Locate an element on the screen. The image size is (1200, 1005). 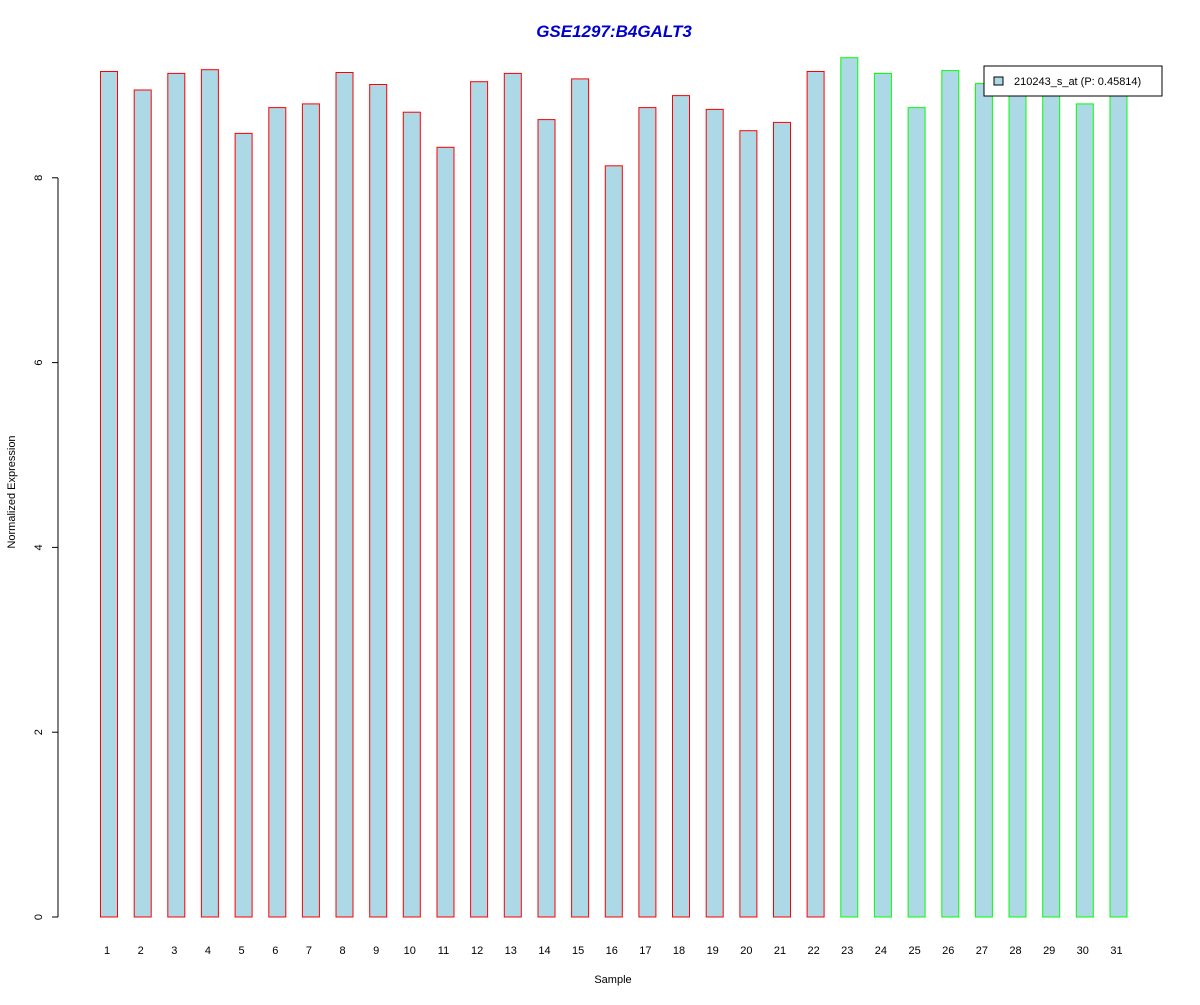
legend: 210243_s_at (P: 0.45814) is located at coordinates (1073, 81).